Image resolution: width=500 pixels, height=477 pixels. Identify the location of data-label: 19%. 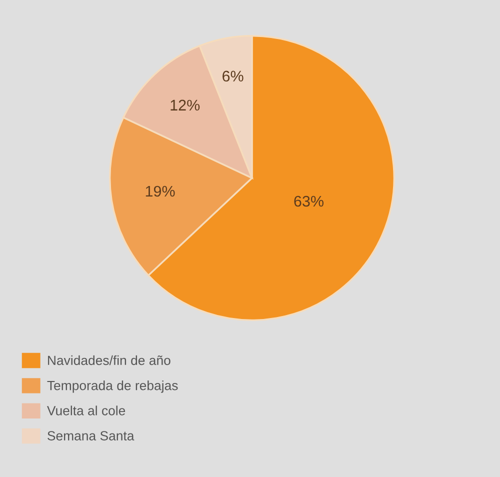
(160, 191).